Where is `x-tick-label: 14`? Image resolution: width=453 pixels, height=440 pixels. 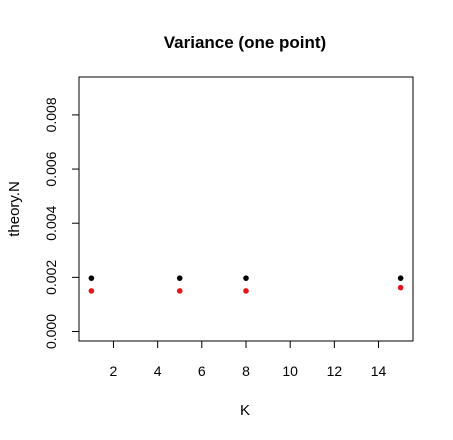 x-tick-label: 14 is located at coordinates (379, 371).